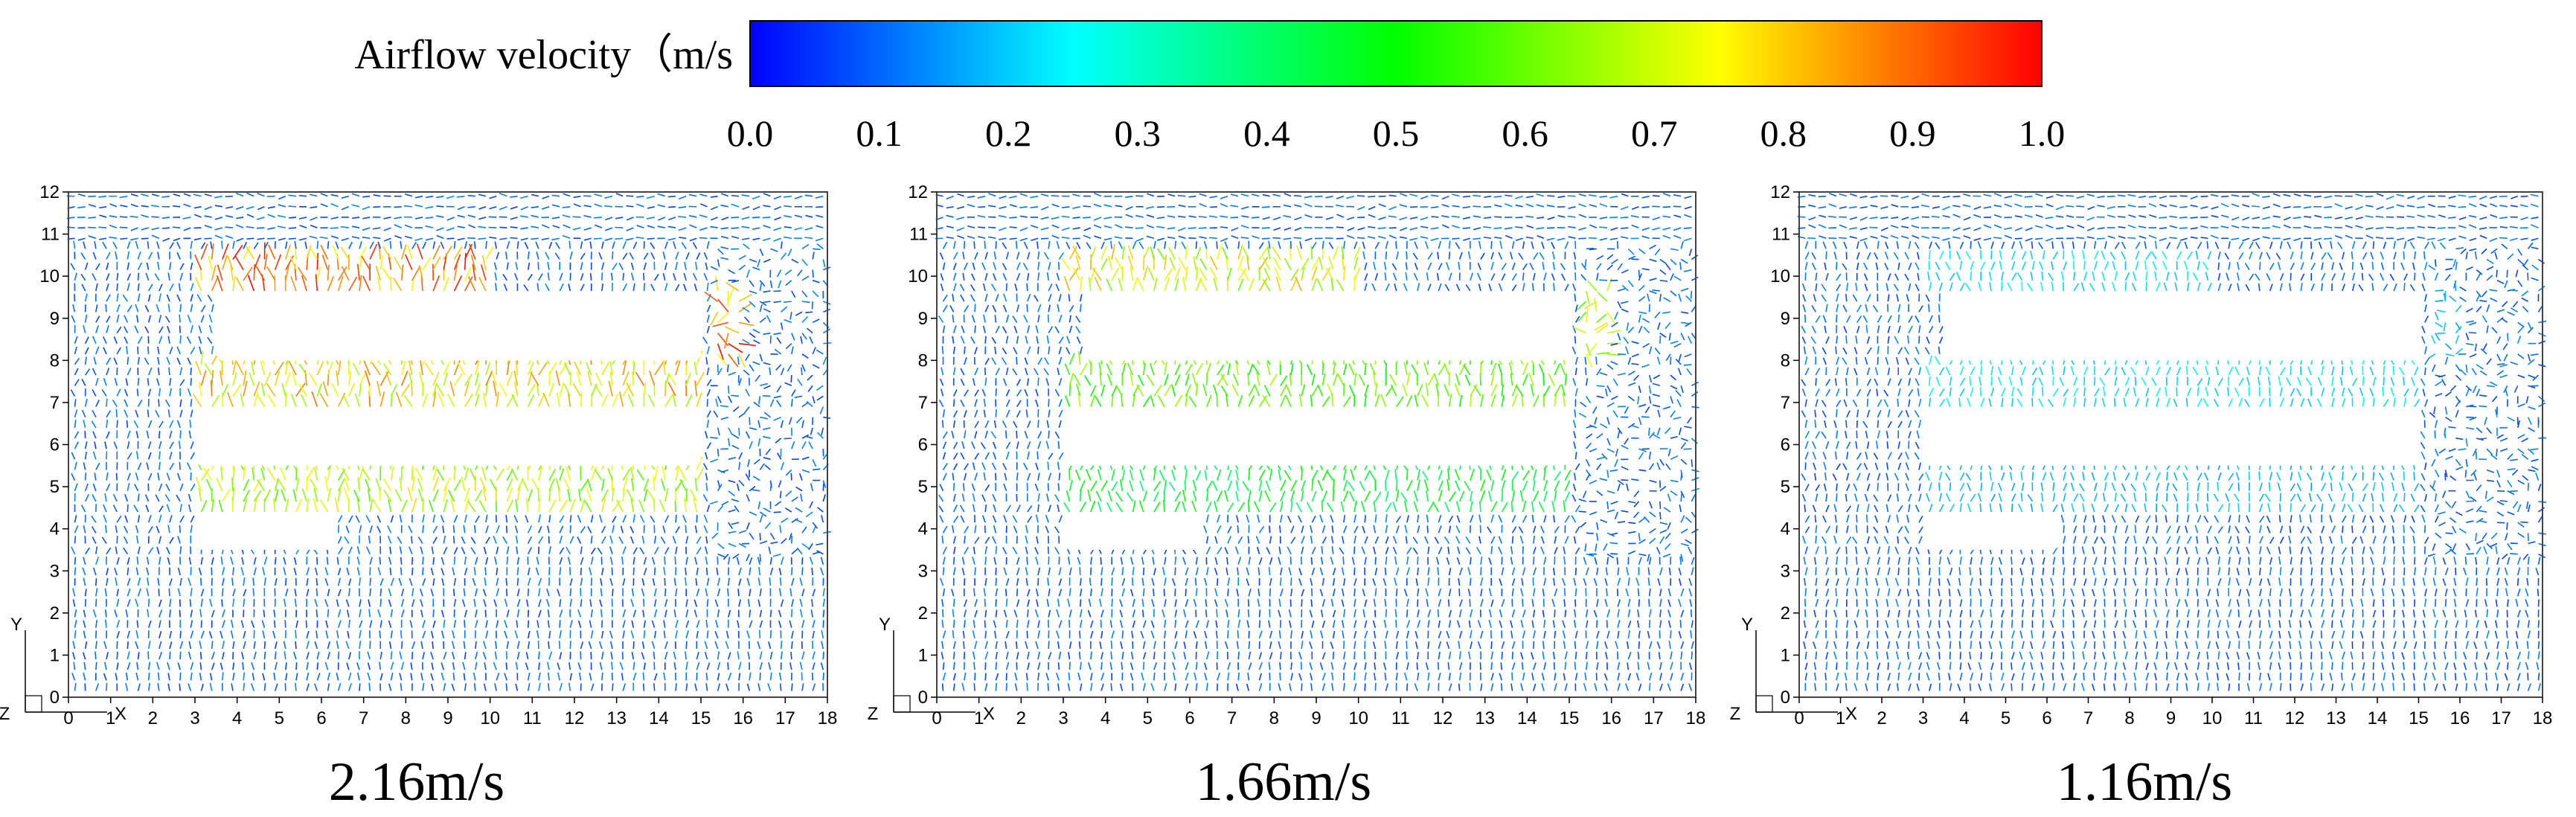  What do you see at coordinates (616, 718) in the screenshot?
I see `x-tick-label: 13` at bounding box center [616, 718].